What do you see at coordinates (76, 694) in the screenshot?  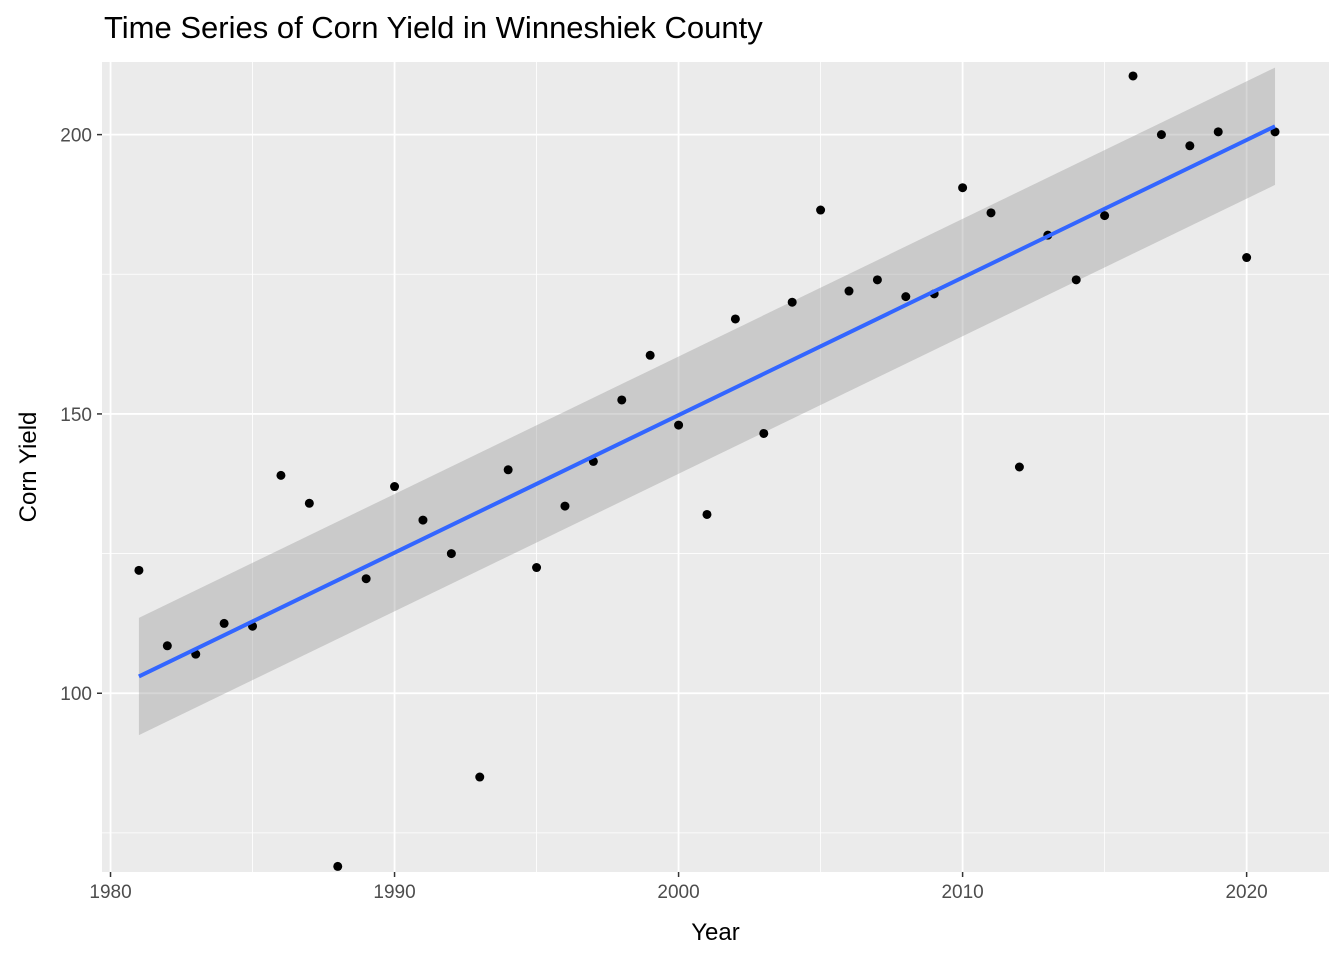 I see `y-tick-label: 100` at bounding box center [76, 694].